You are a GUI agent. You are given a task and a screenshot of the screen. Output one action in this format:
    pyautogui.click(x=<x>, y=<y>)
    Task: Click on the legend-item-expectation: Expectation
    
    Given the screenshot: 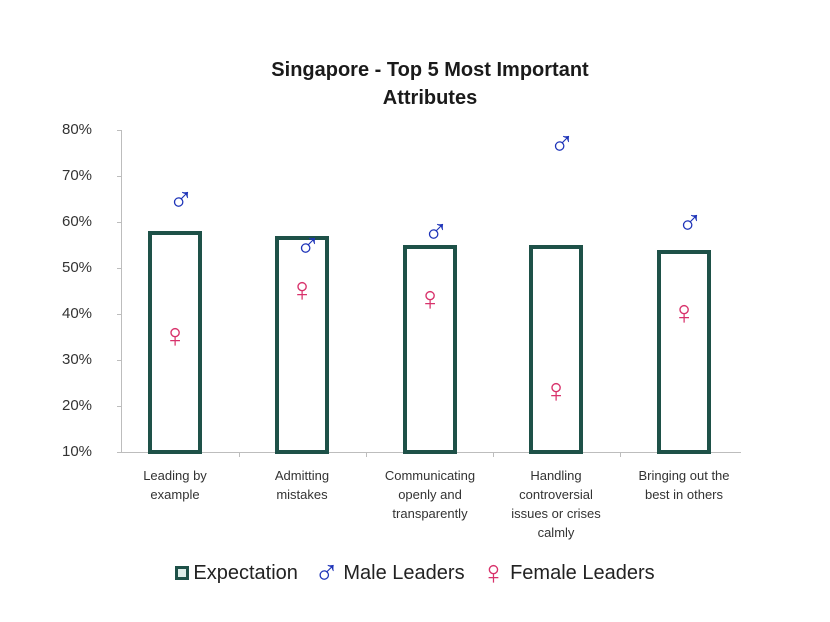 What is the action you would take?
    pyautogui.click(x=236, y=573)
    